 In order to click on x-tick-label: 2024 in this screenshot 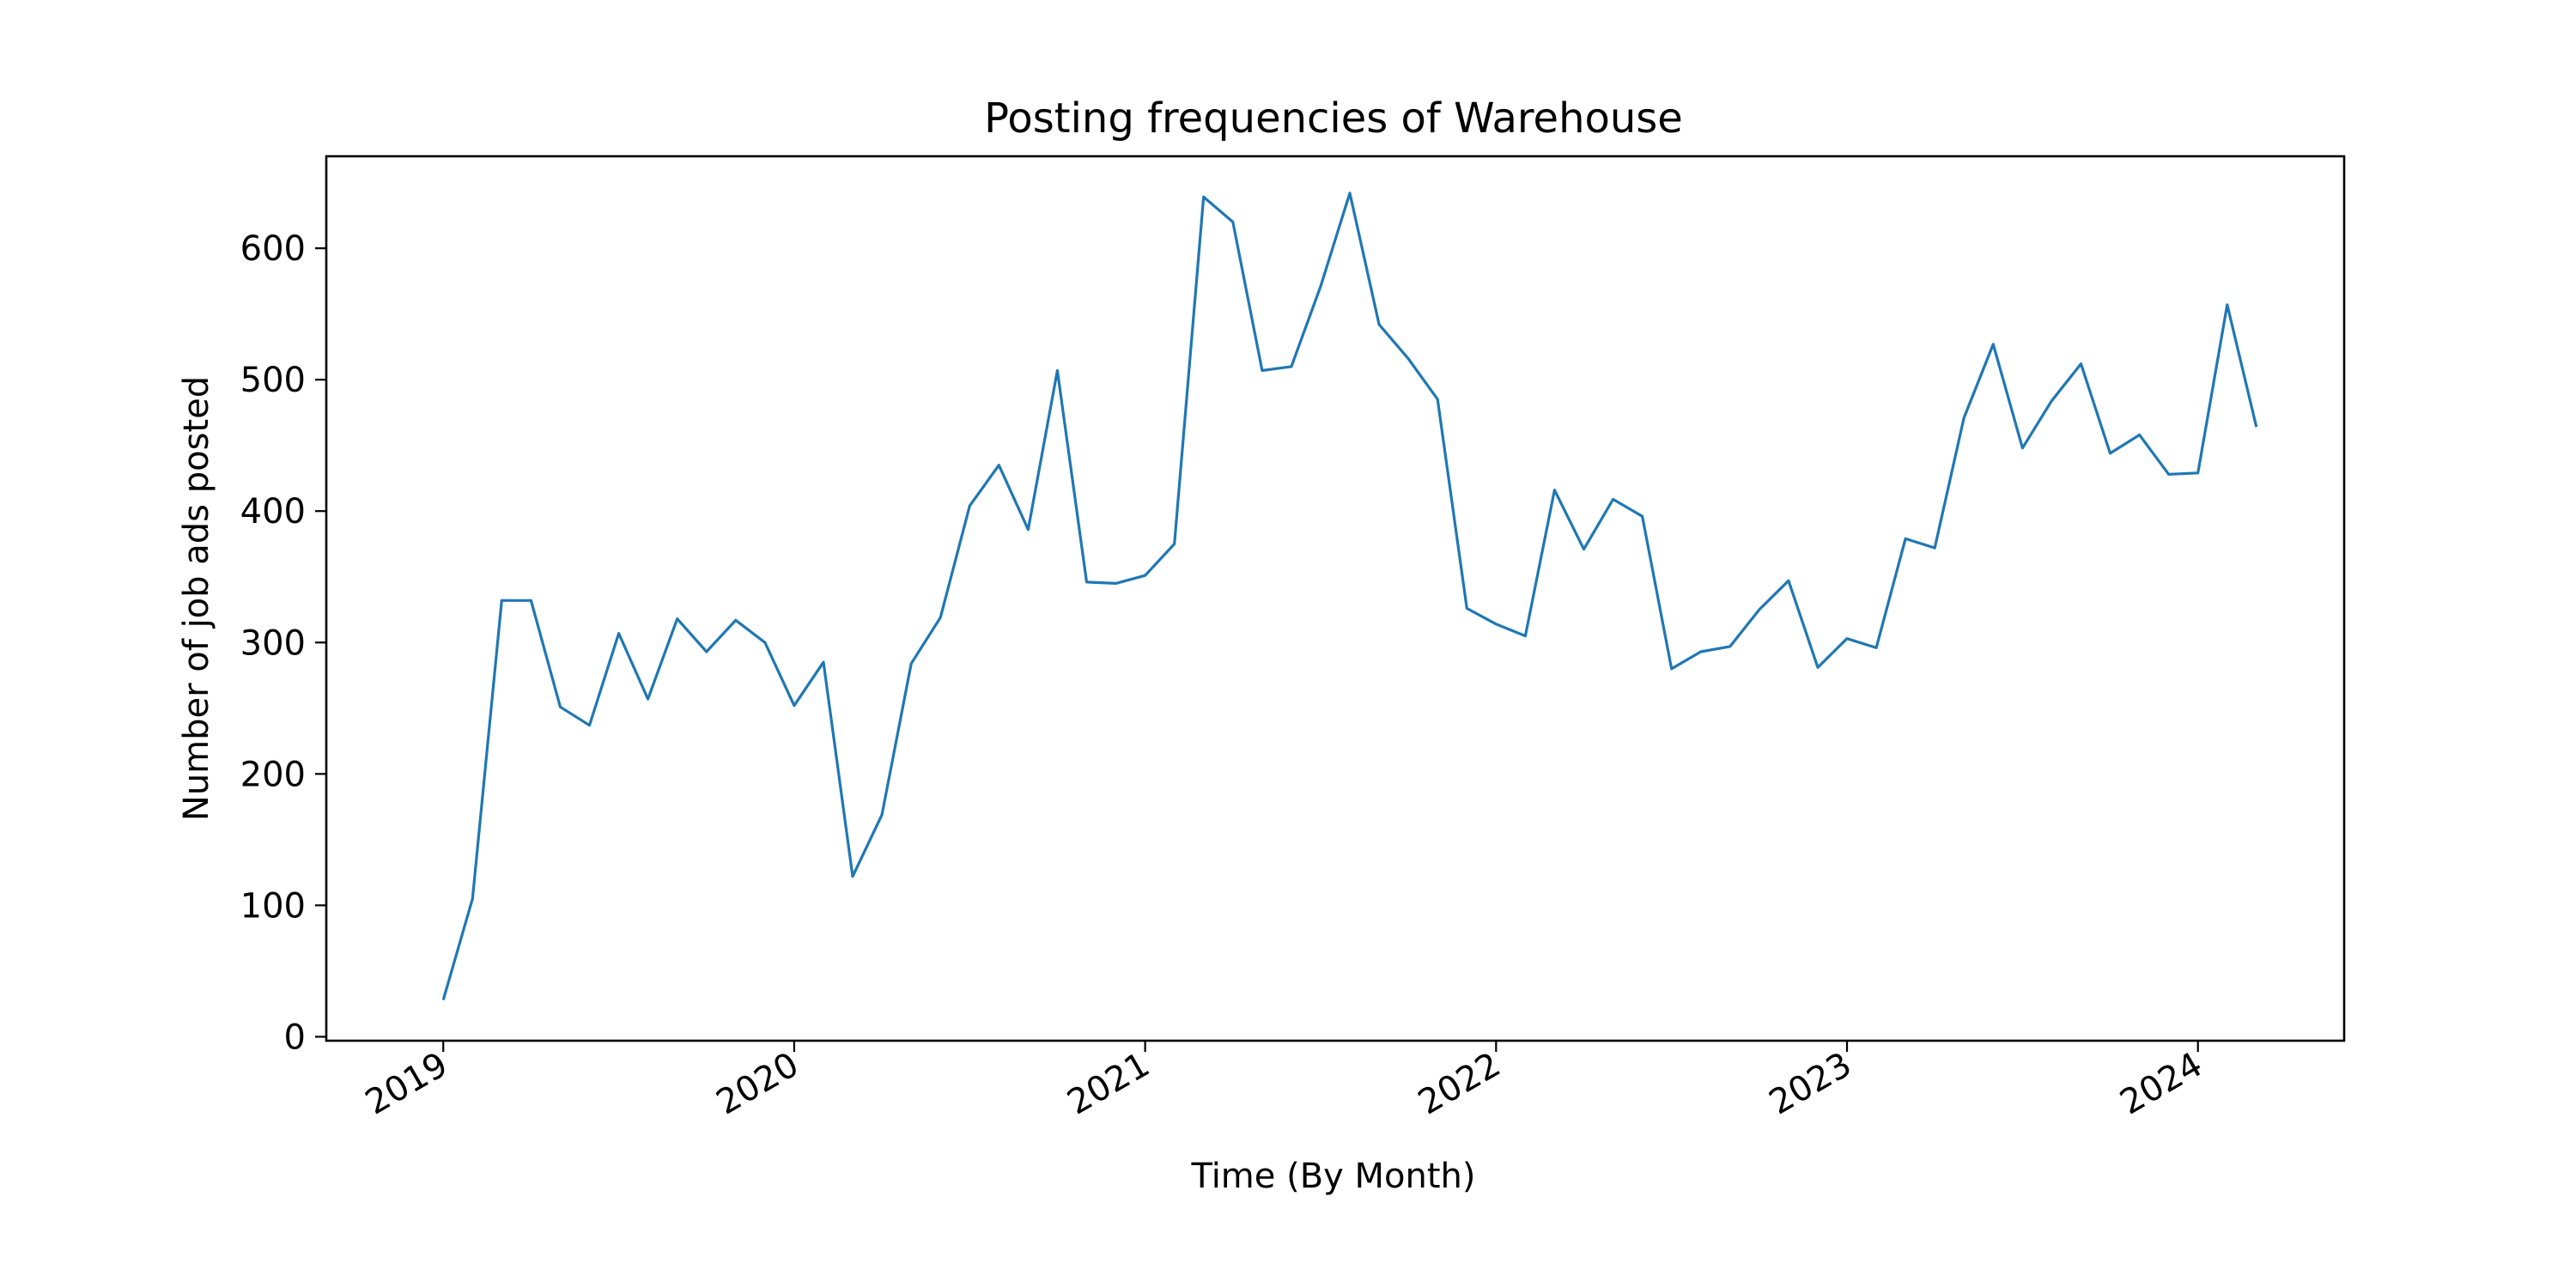, I will do `click(2162, 1084)`.